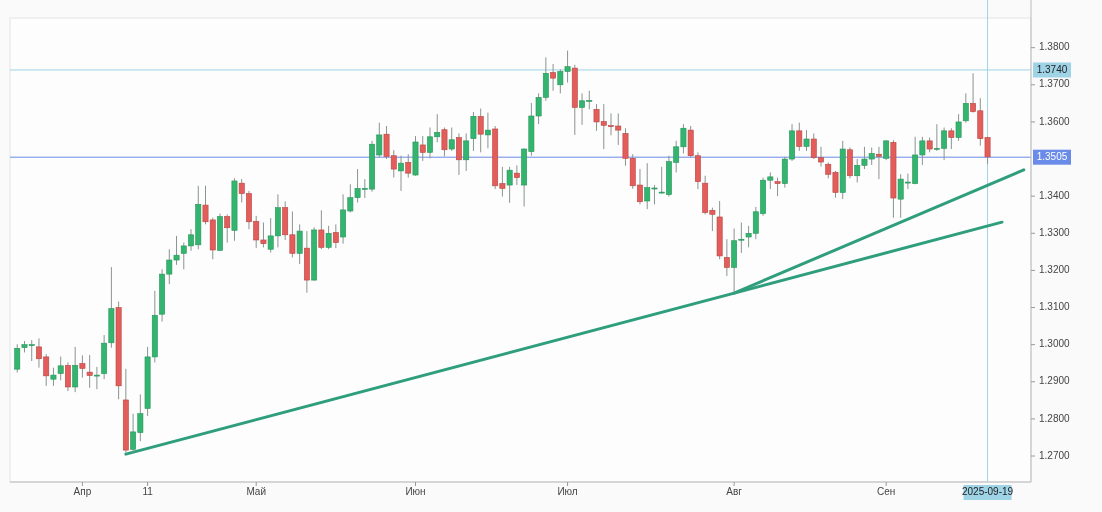 The width and height of the screenshot is (1102, 512). Describe the element at coordinates (1055, 307) in the screenshot. I see `y-tick-label: 1.3100` at that location.